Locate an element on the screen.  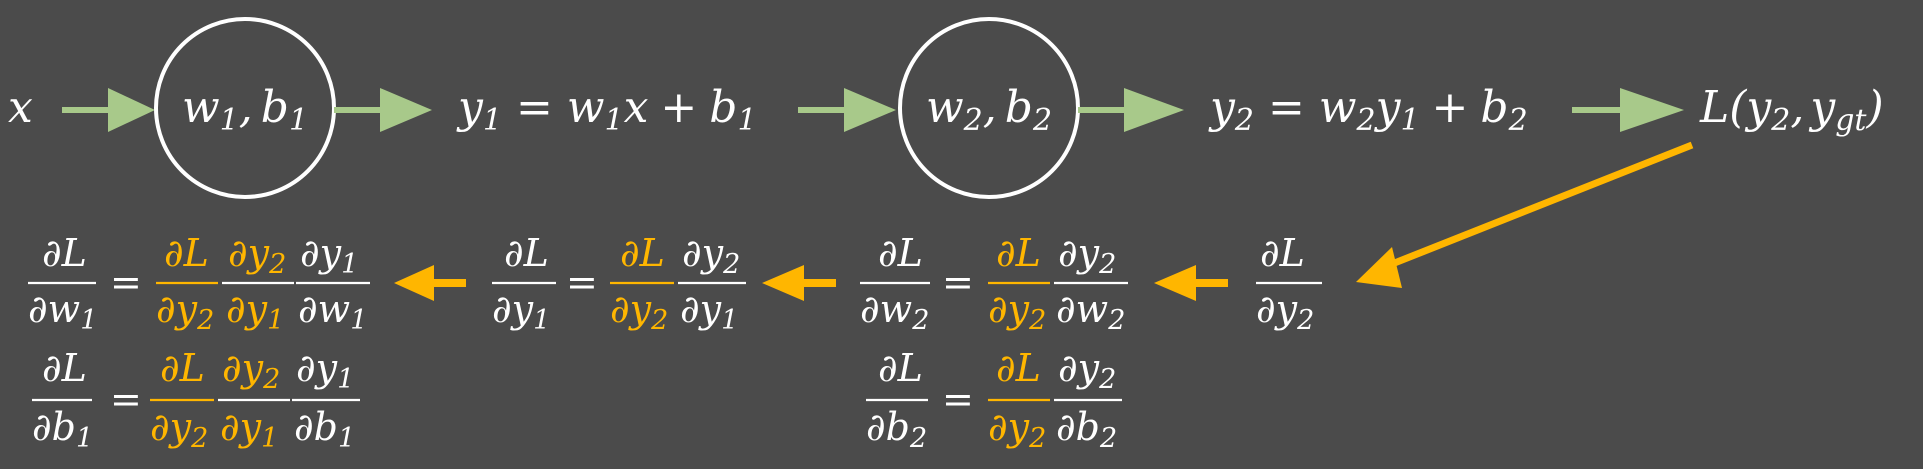
grad-dL-dy2: ∂L ∂y2 is located at coordinates (1289, 283).